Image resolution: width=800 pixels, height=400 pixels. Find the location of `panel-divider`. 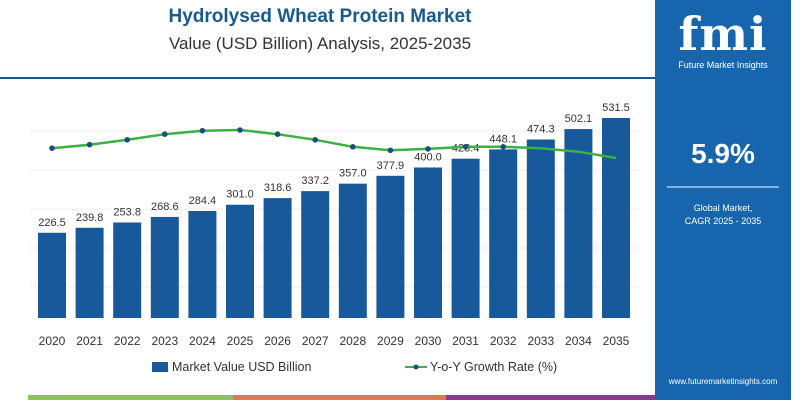

panel-divider is located at coordinates (723, 187).